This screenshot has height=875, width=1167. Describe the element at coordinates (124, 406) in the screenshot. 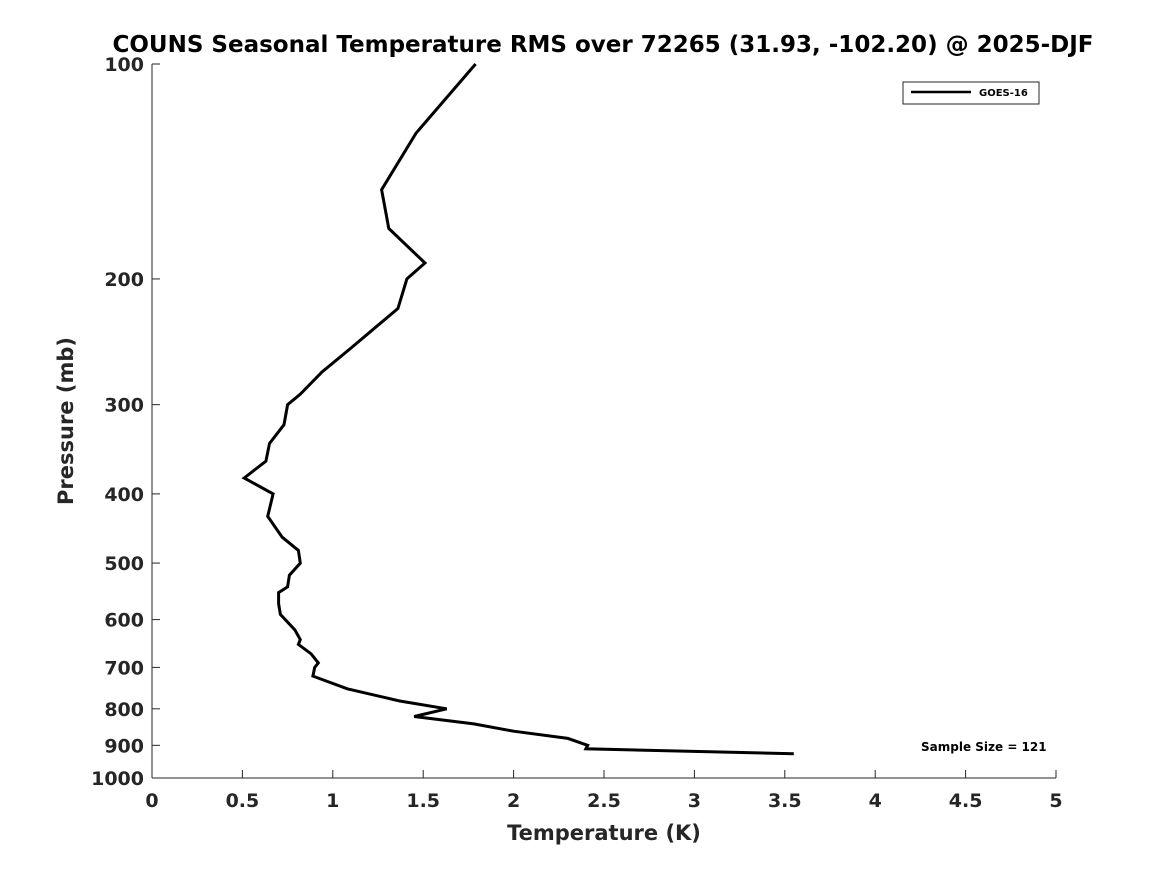

I see `y-tick-label: 300` at that location.